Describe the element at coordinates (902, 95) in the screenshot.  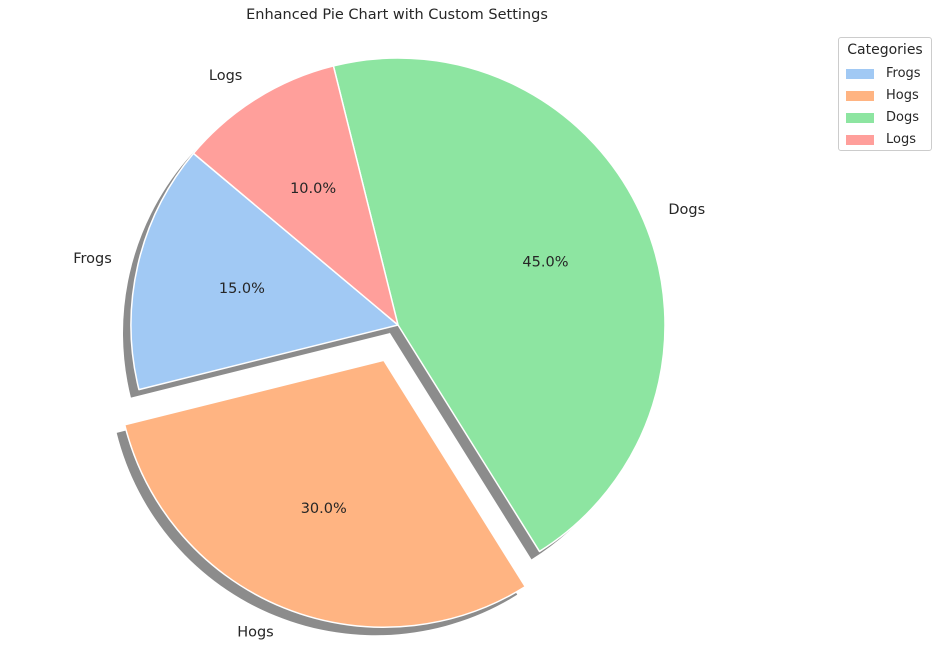
I see `legend-label-hogs: Hogs` at that location.